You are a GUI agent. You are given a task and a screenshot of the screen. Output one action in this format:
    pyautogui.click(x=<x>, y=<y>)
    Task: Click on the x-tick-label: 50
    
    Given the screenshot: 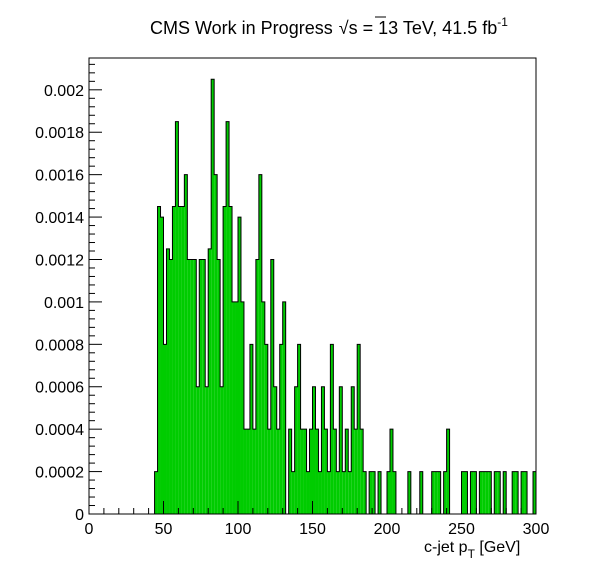 What is the action you would take?
    pyautogui.click(x=164, y=529)
    